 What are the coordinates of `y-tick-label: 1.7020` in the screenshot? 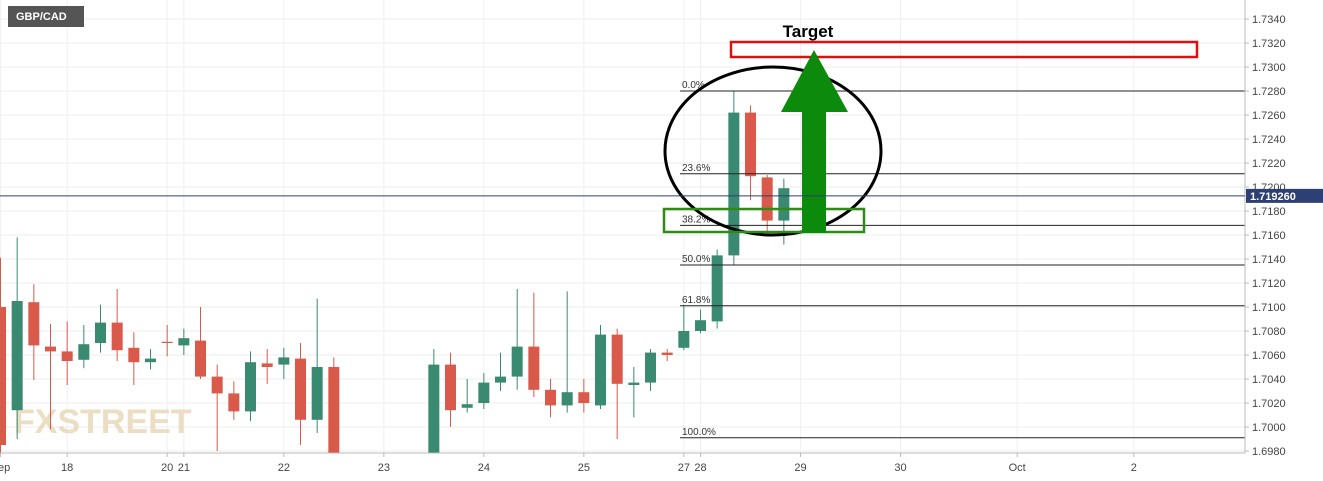 It's located at (1269, 404).